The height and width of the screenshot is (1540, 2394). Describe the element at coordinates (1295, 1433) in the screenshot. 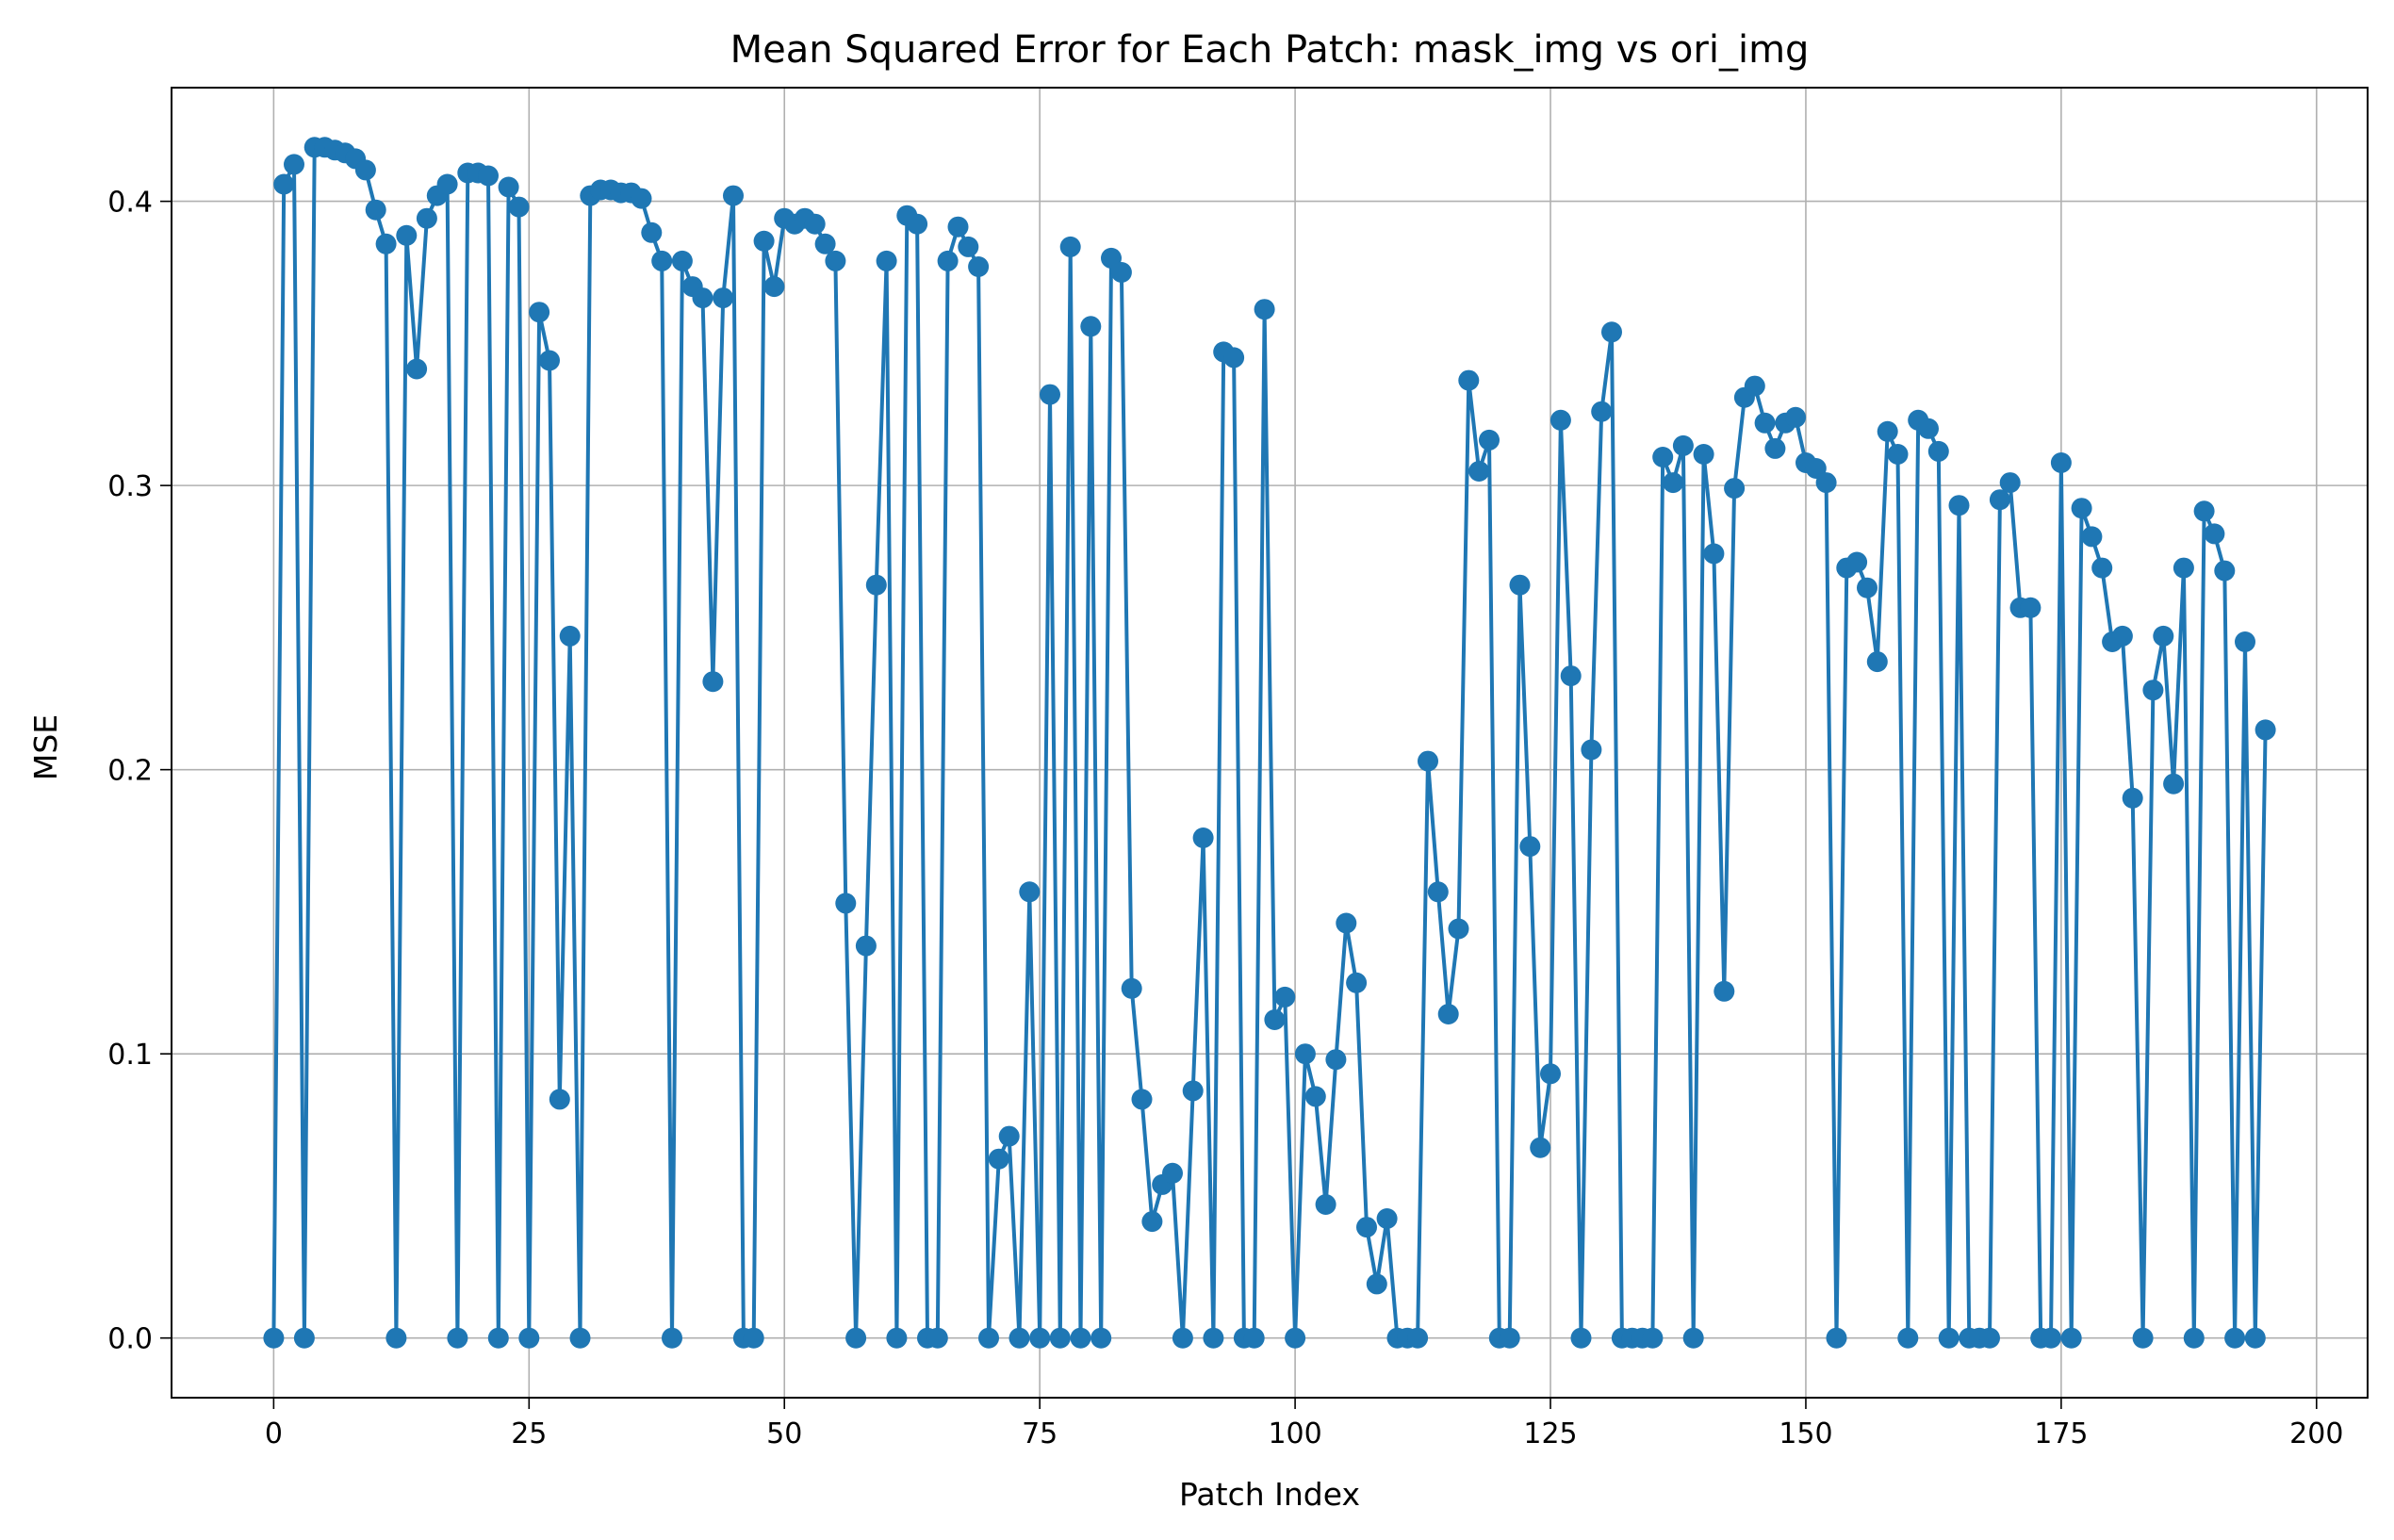

I see `x-tick-label: 100` at that location.